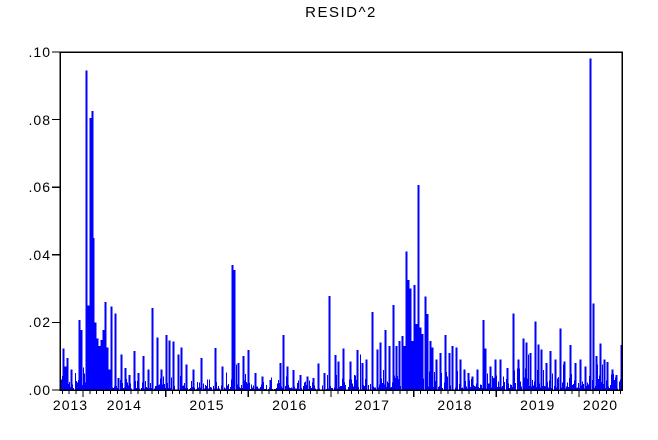 The width and height of the screenshot is (658, 440). What do you see at coordinates (455, 405) in the screenshot?
I see `x-axis-year-label: 2018` at bounding box center [455, 405].